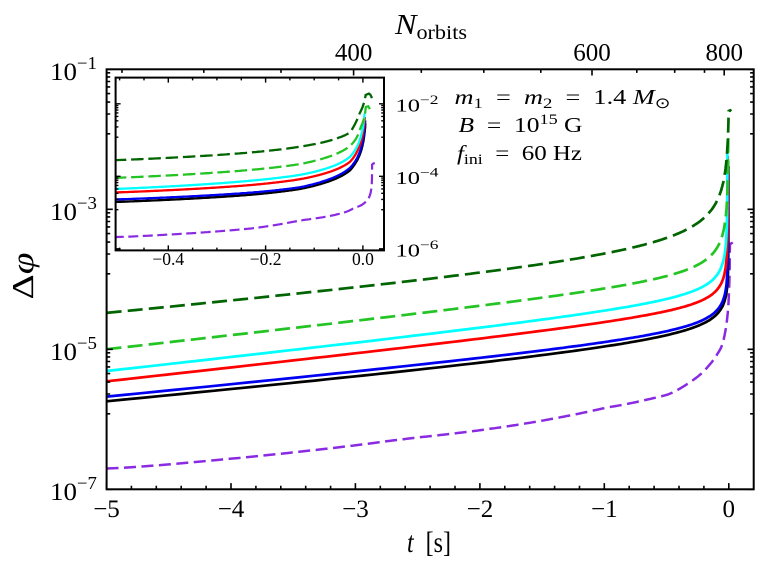 This screenshot has height=581, width=768. Describe the element at coordinates (604, 509) in the screenshot. I see `svg-text: −1` at that location.